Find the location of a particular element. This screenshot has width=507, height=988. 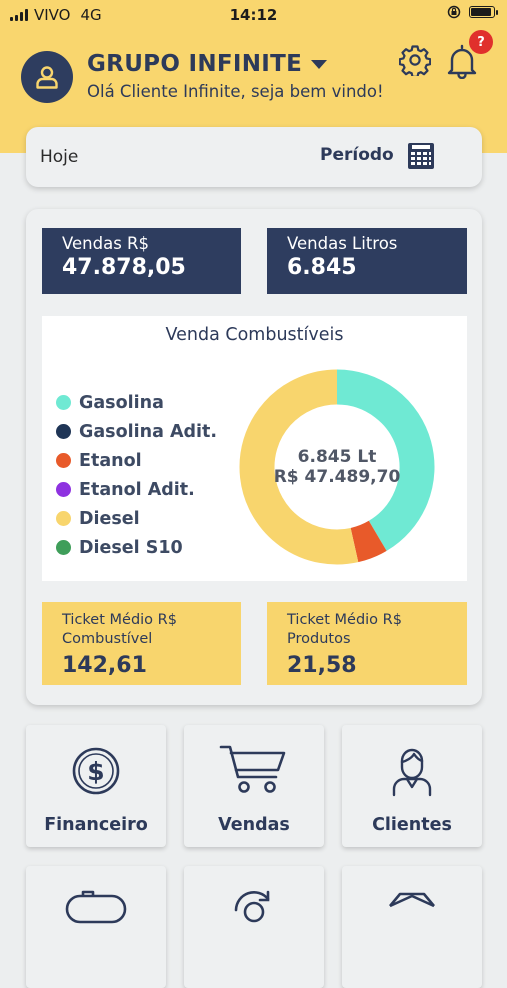

kpi-sales-value: Vendas R$ 47.878,05 is located at coordinates (141, 261).